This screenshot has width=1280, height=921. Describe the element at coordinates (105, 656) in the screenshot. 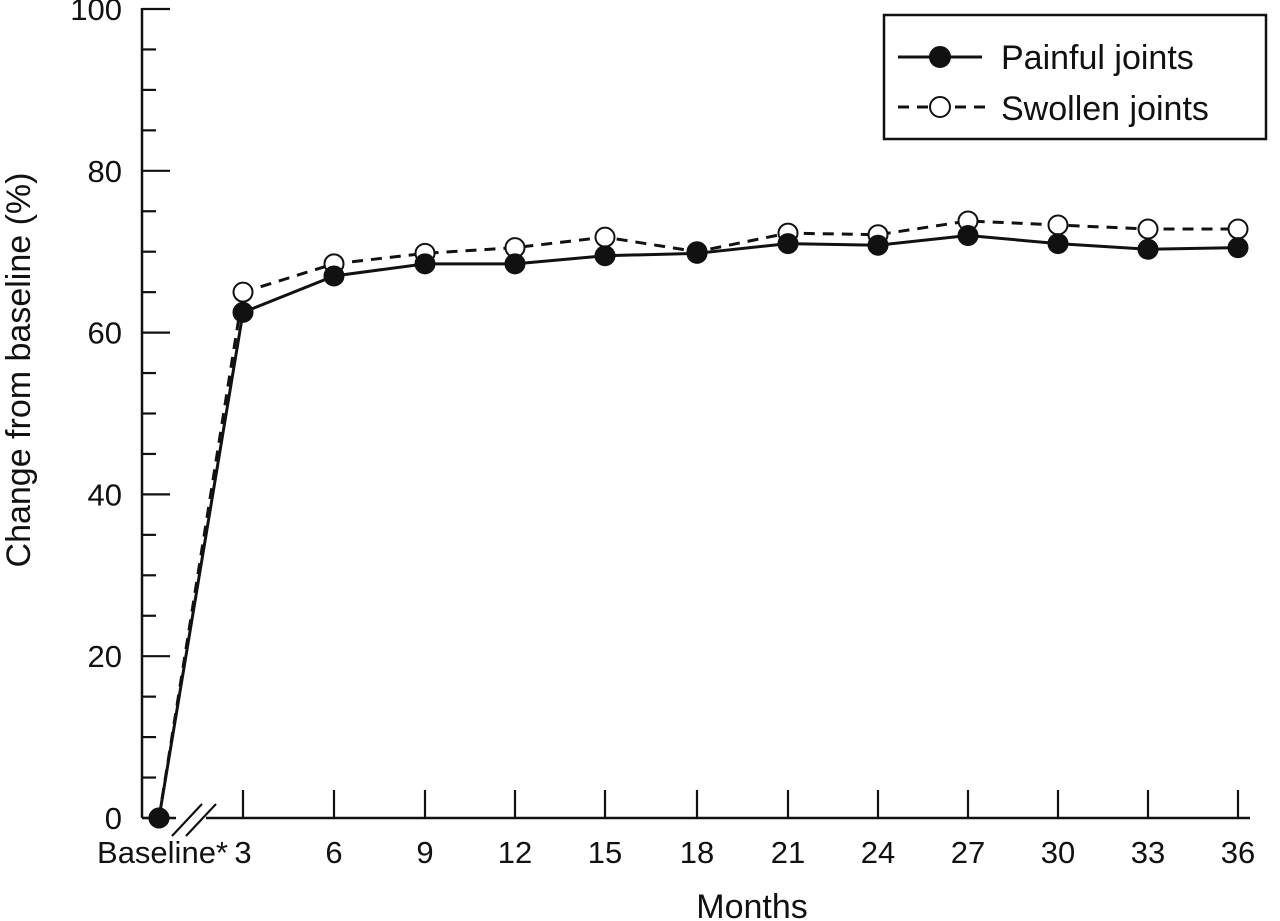

I see `y-tick-label: 20` at that location.